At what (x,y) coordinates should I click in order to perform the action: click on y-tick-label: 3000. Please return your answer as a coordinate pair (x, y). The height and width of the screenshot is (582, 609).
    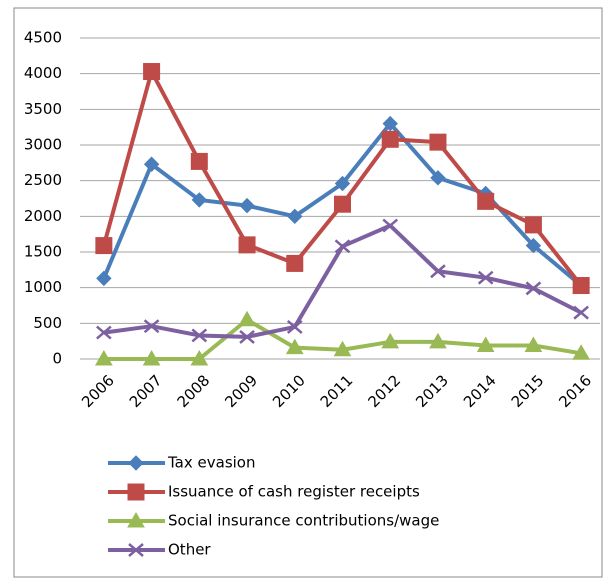
    Looking at the image, I should click on (43, 145).